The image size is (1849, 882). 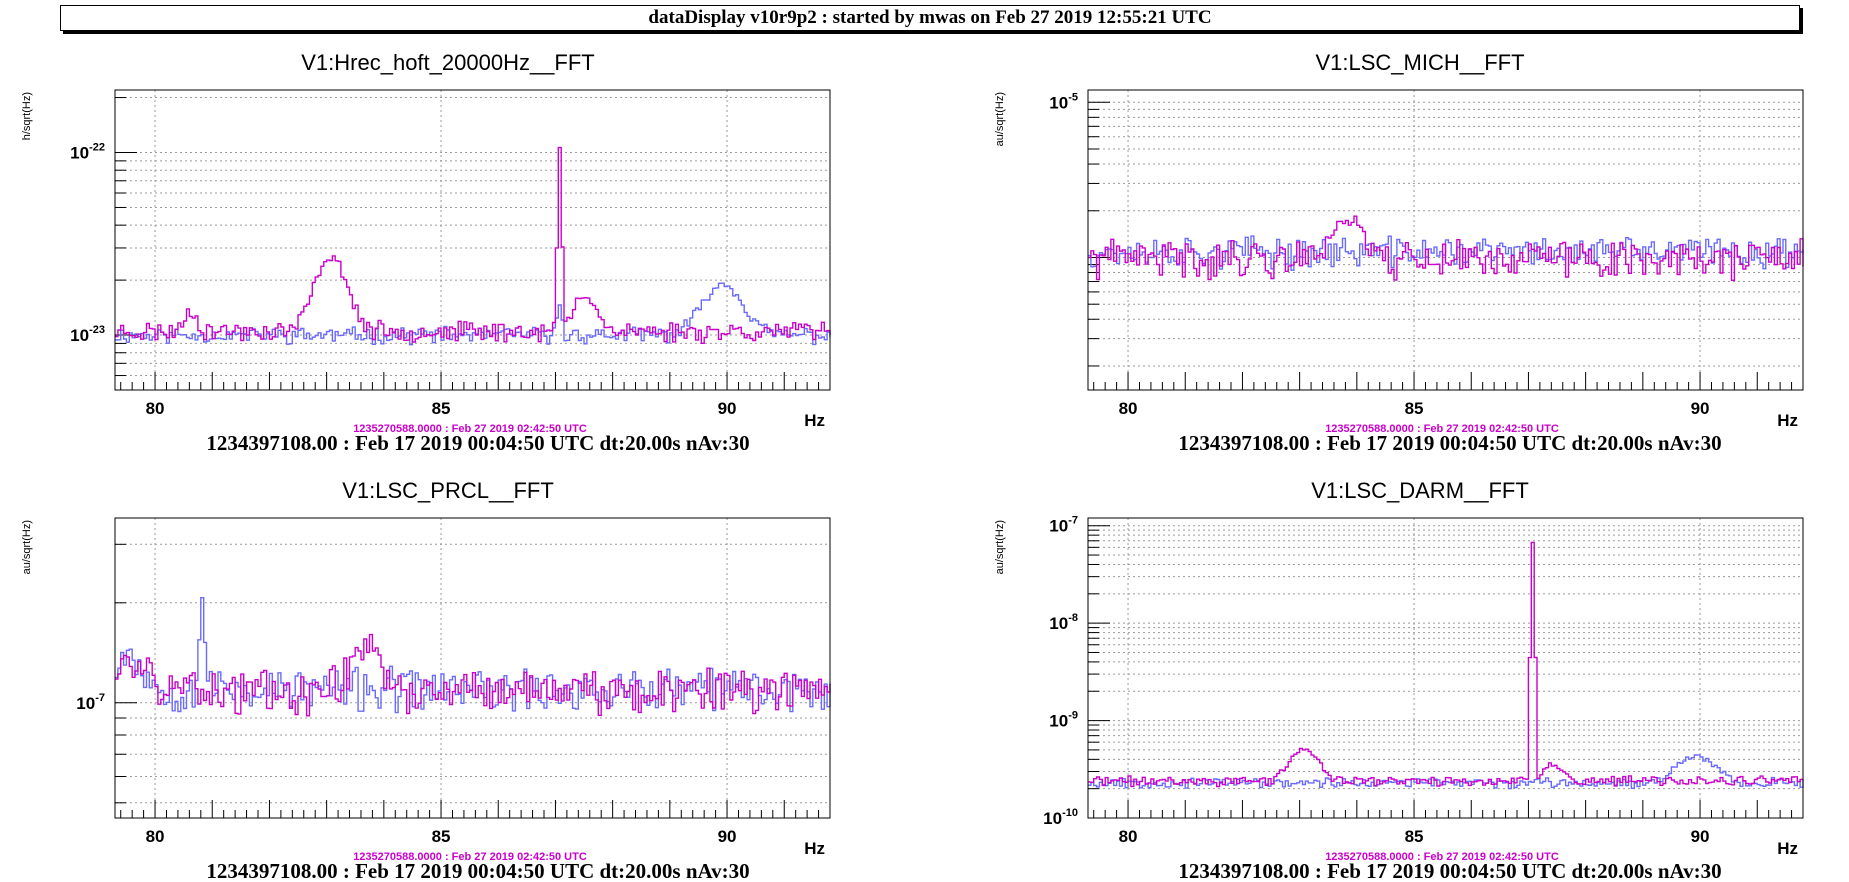 I want to click on y-tick-label: 10⁻²², so click(x=87, y=152).